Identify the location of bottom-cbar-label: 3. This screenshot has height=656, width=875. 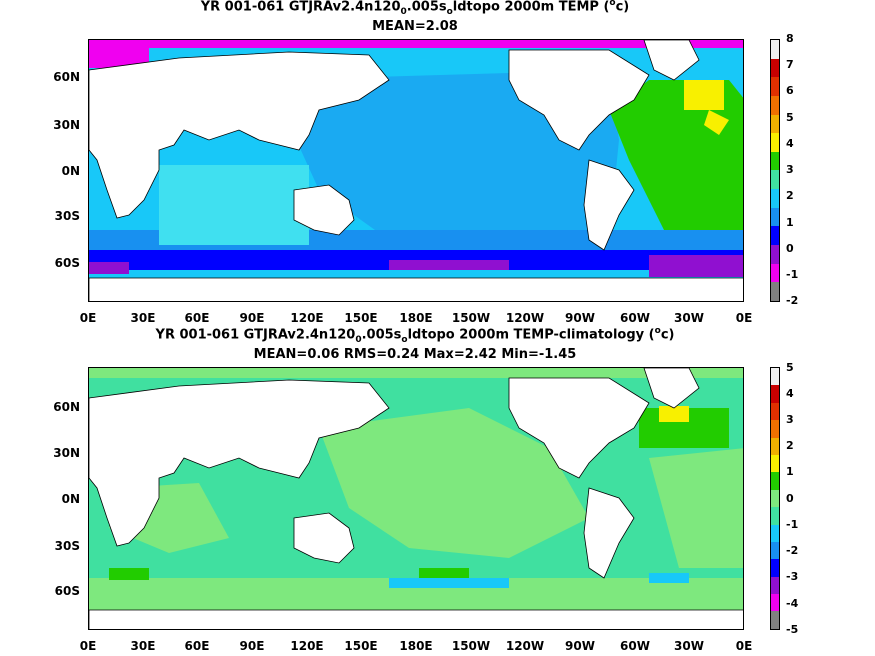
(790, 419).